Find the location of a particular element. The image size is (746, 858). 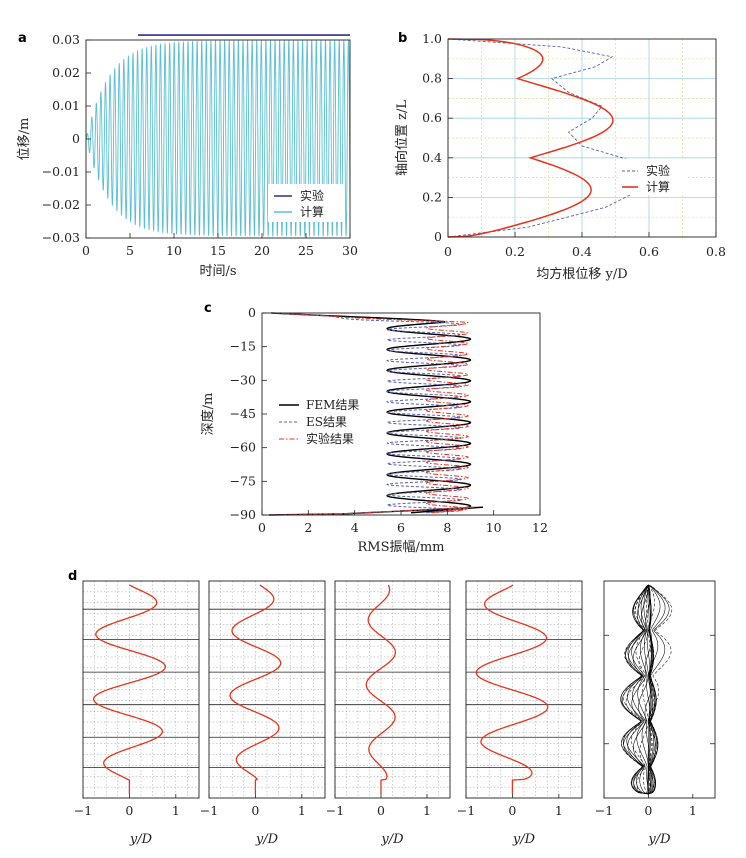

legend-entry-c: 实验结果 is located at coordinates (330, 438).